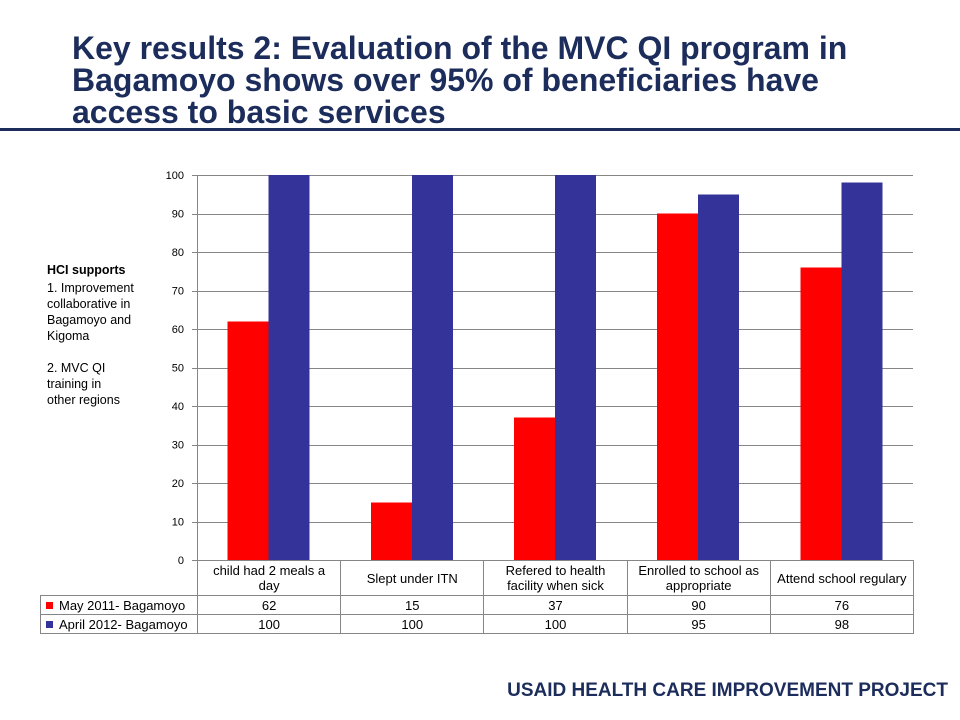  I want to click on category-label: Enrolled to school as appropriate, so click(698, 578).